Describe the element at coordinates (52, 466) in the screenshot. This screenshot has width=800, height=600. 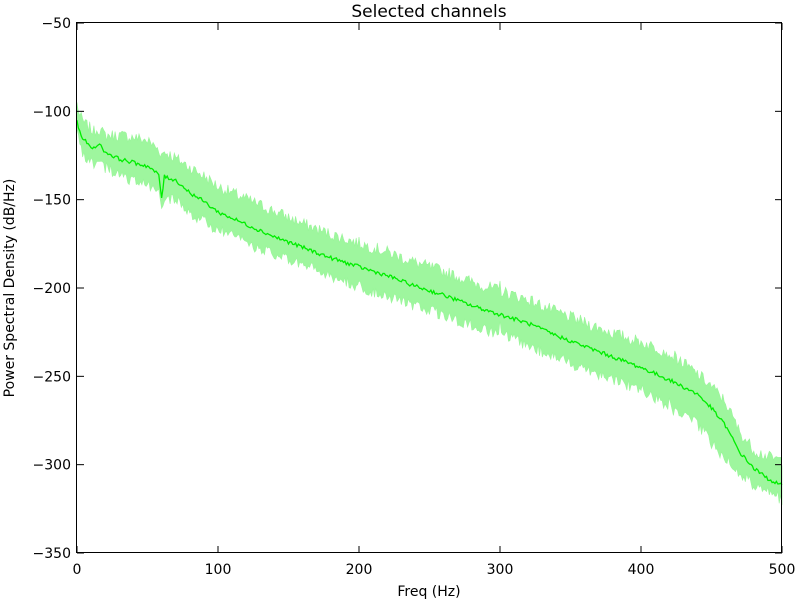
I see `y-tick-label: −300` at that location.